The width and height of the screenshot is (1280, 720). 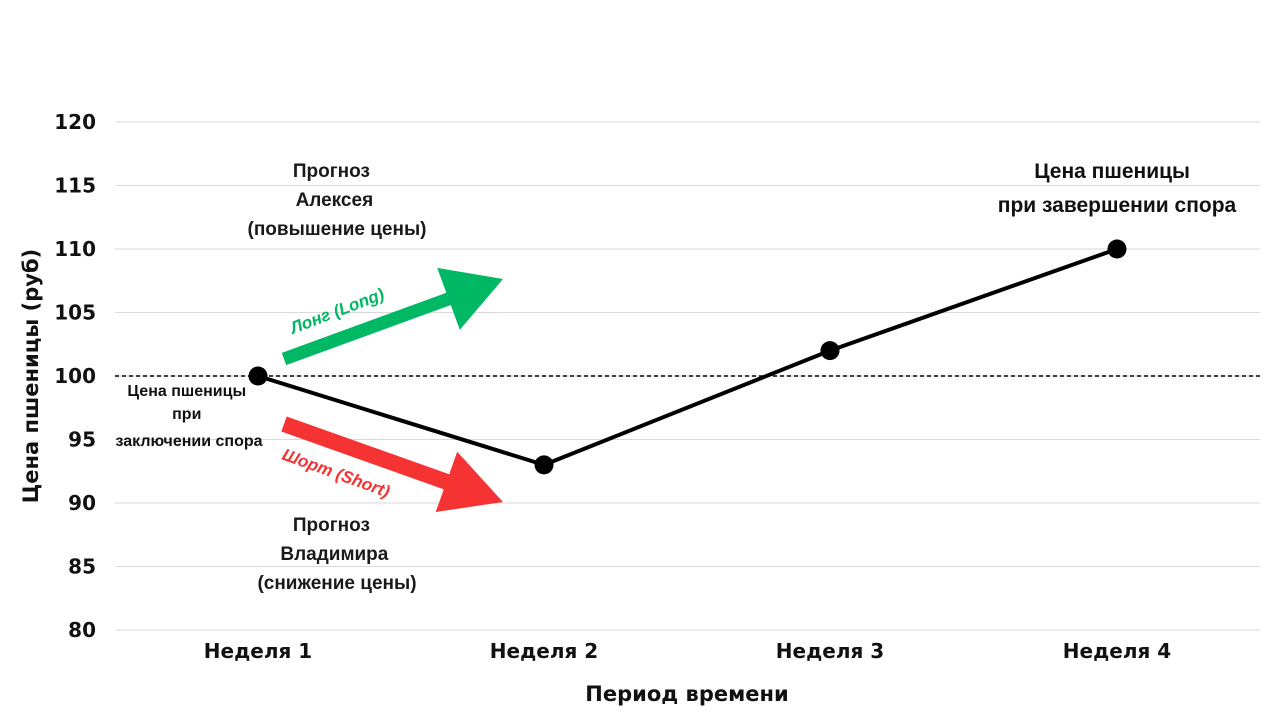 I want to click on y-tick-label-85: 85, so click(x=82, y=567).